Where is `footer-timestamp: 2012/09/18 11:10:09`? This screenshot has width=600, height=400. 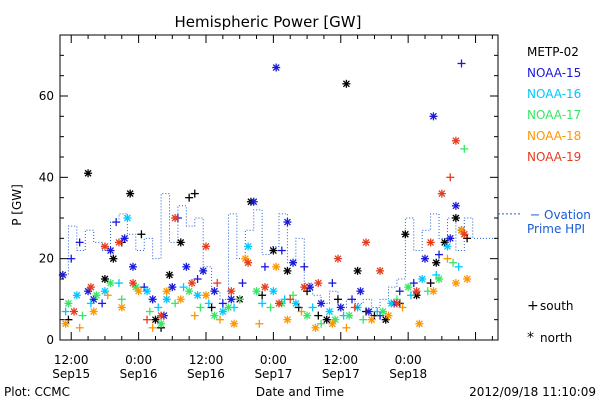 footer-timestamp: 2012/09/18 11:10:09 is located at coordinates (532, 392).